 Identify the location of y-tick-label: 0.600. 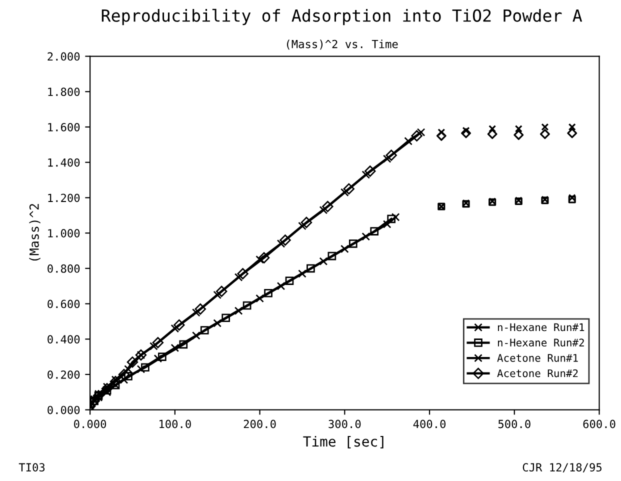
(64, 304).